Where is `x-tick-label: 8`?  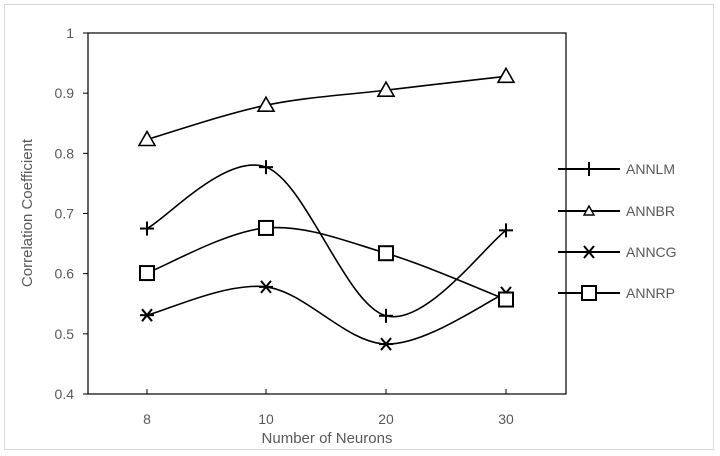 x-tick-label: 8 is located at coordinates (147, 419).